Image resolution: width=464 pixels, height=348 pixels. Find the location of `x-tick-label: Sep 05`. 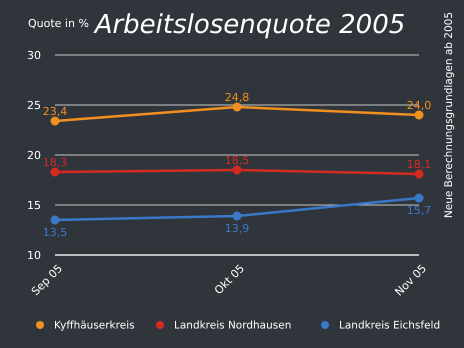

x-tick-label: Sep 05 is located at coordinates (47, 280).